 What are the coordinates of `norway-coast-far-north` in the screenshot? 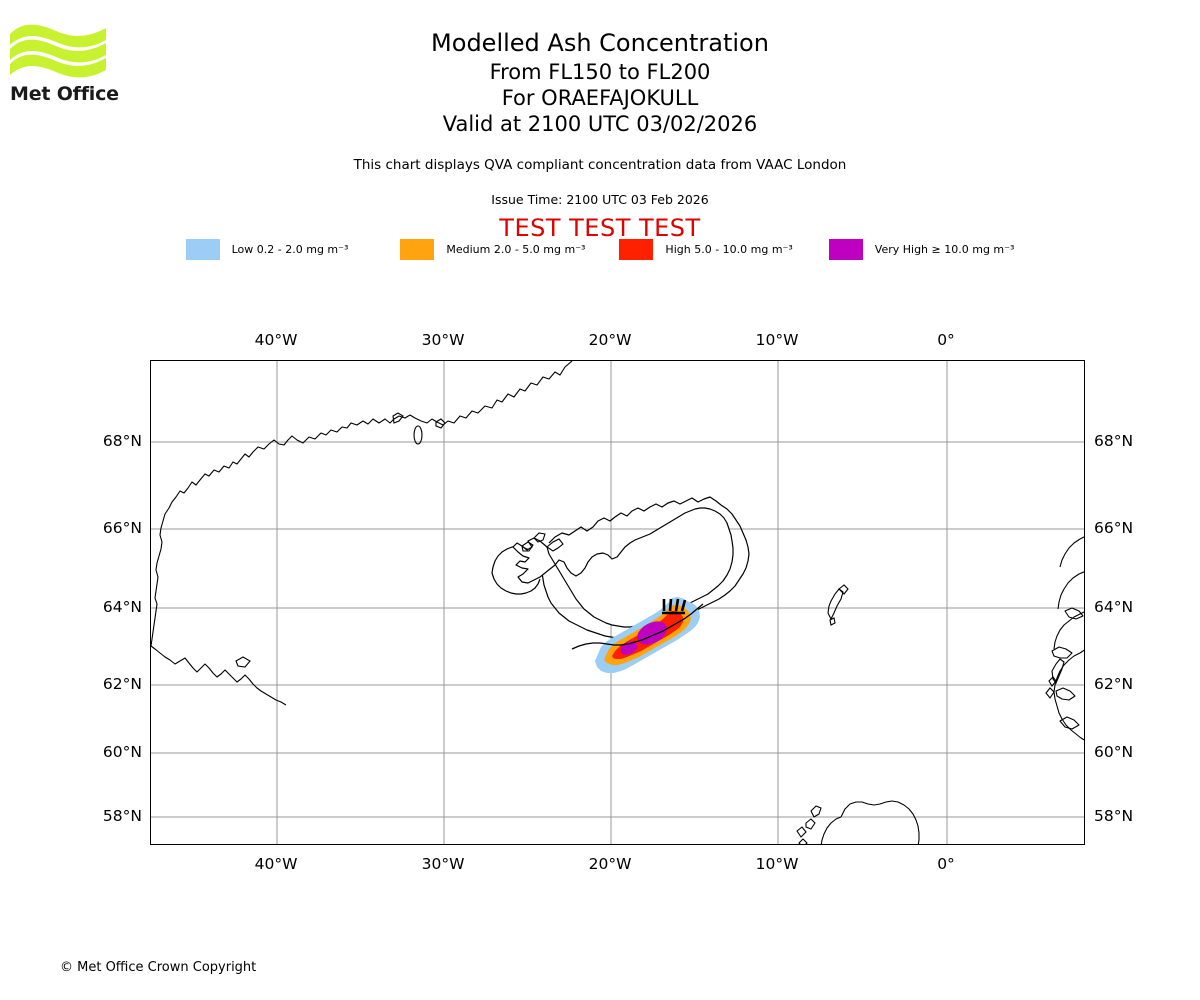 It's located at (1070, 590).